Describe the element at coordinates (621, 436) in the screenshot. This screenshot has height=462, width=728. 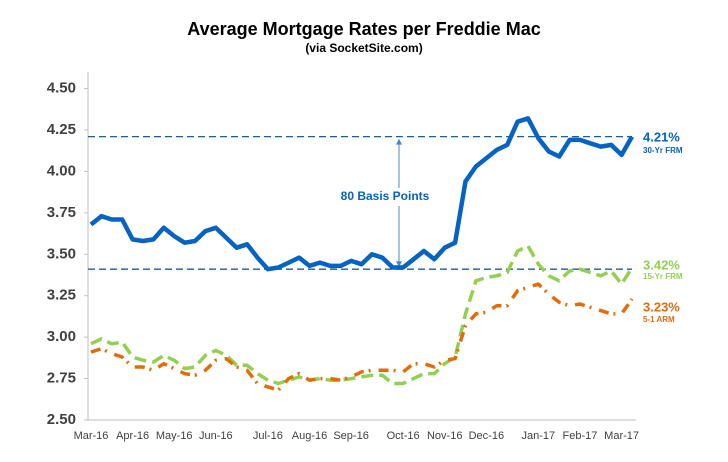
I see `x-tick-label: Mar-17` at that location.